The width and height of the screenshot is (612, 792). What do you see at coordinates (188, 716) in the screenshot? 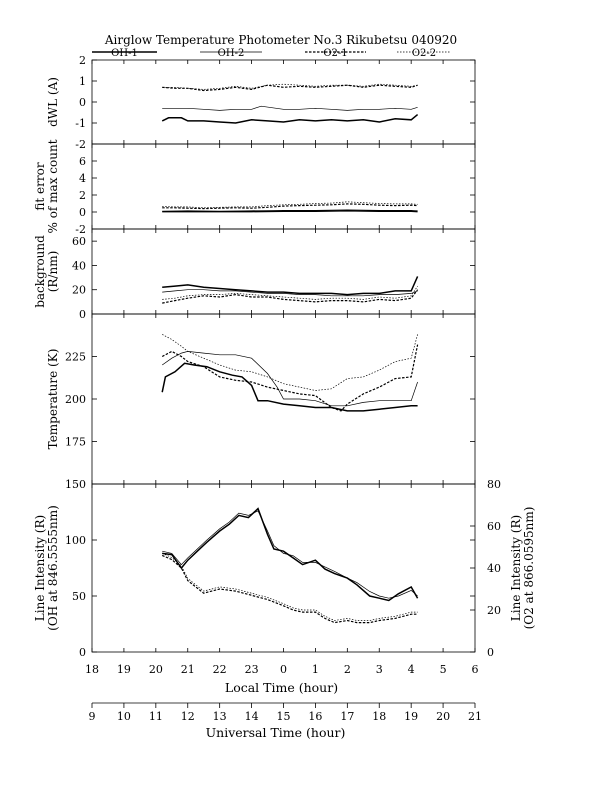
I see `ut-tick-label: 12` at bounding box center [188, 716].